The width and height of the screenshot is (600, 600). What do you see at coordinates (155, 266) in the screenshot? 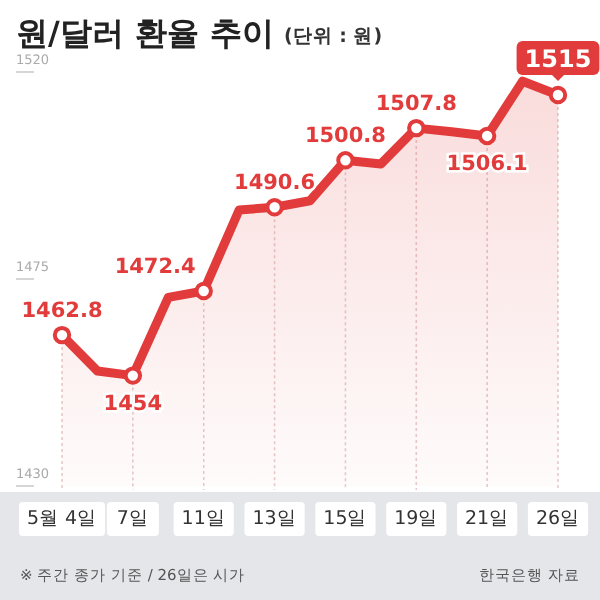
I see `data-label: 1472.4` at bounding box center [155, 266].